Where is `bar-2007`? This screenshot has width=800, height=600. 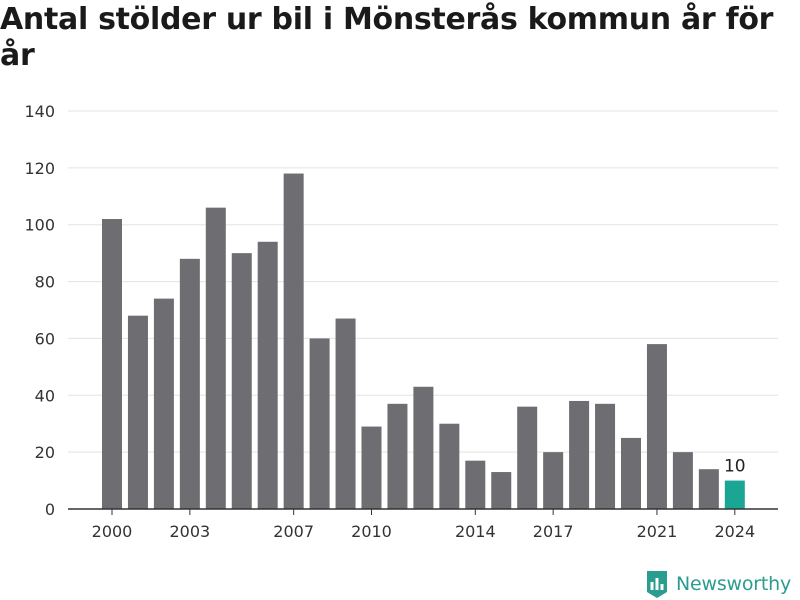 bar-2007 is located at coordinates (293, 341).